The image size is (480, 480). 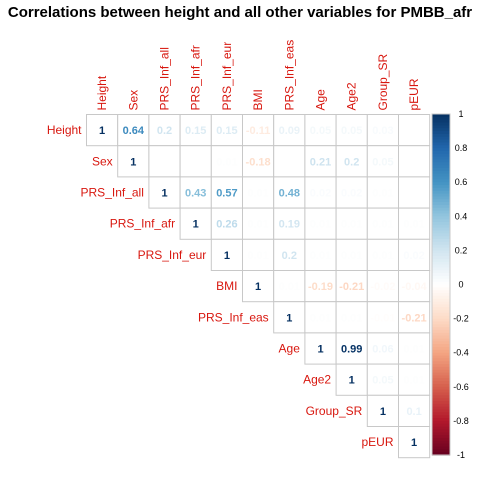 I want to click on colorbar-tick-label: 0.4, so click(x=461, y=216).